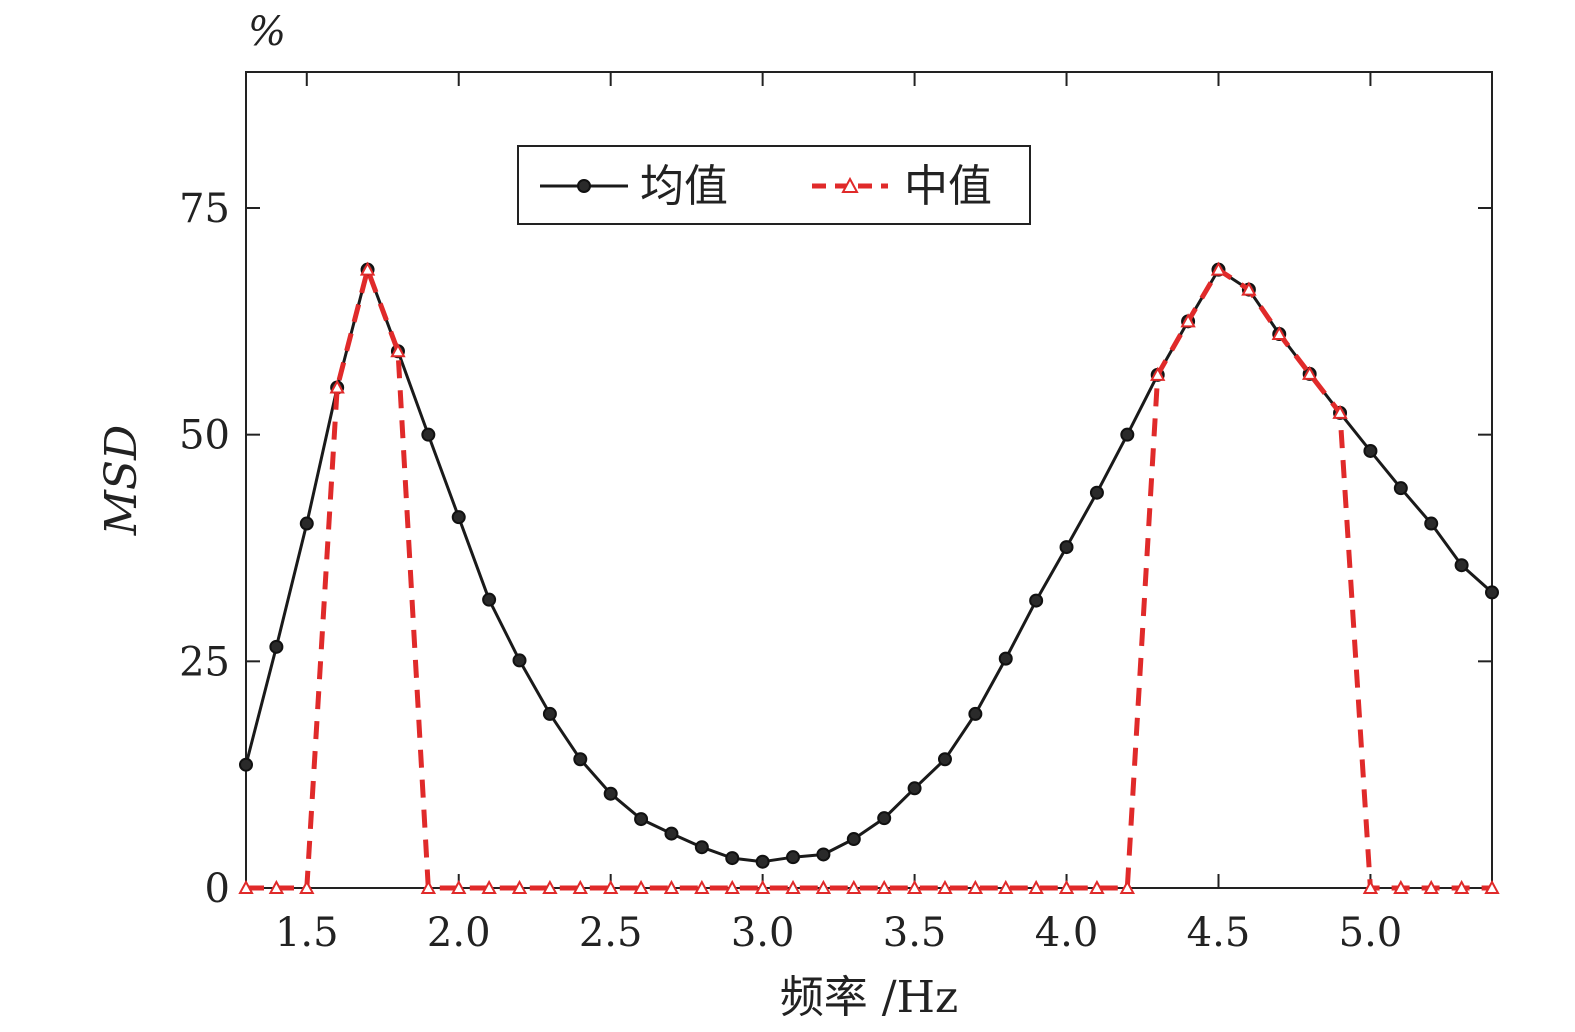 Image resolution: width=1575 pixels, height=1032 pixels. Describe the element at coordinates (1371, 933) in the screenshot. I see `x-tick-label: 5.0` at that location.